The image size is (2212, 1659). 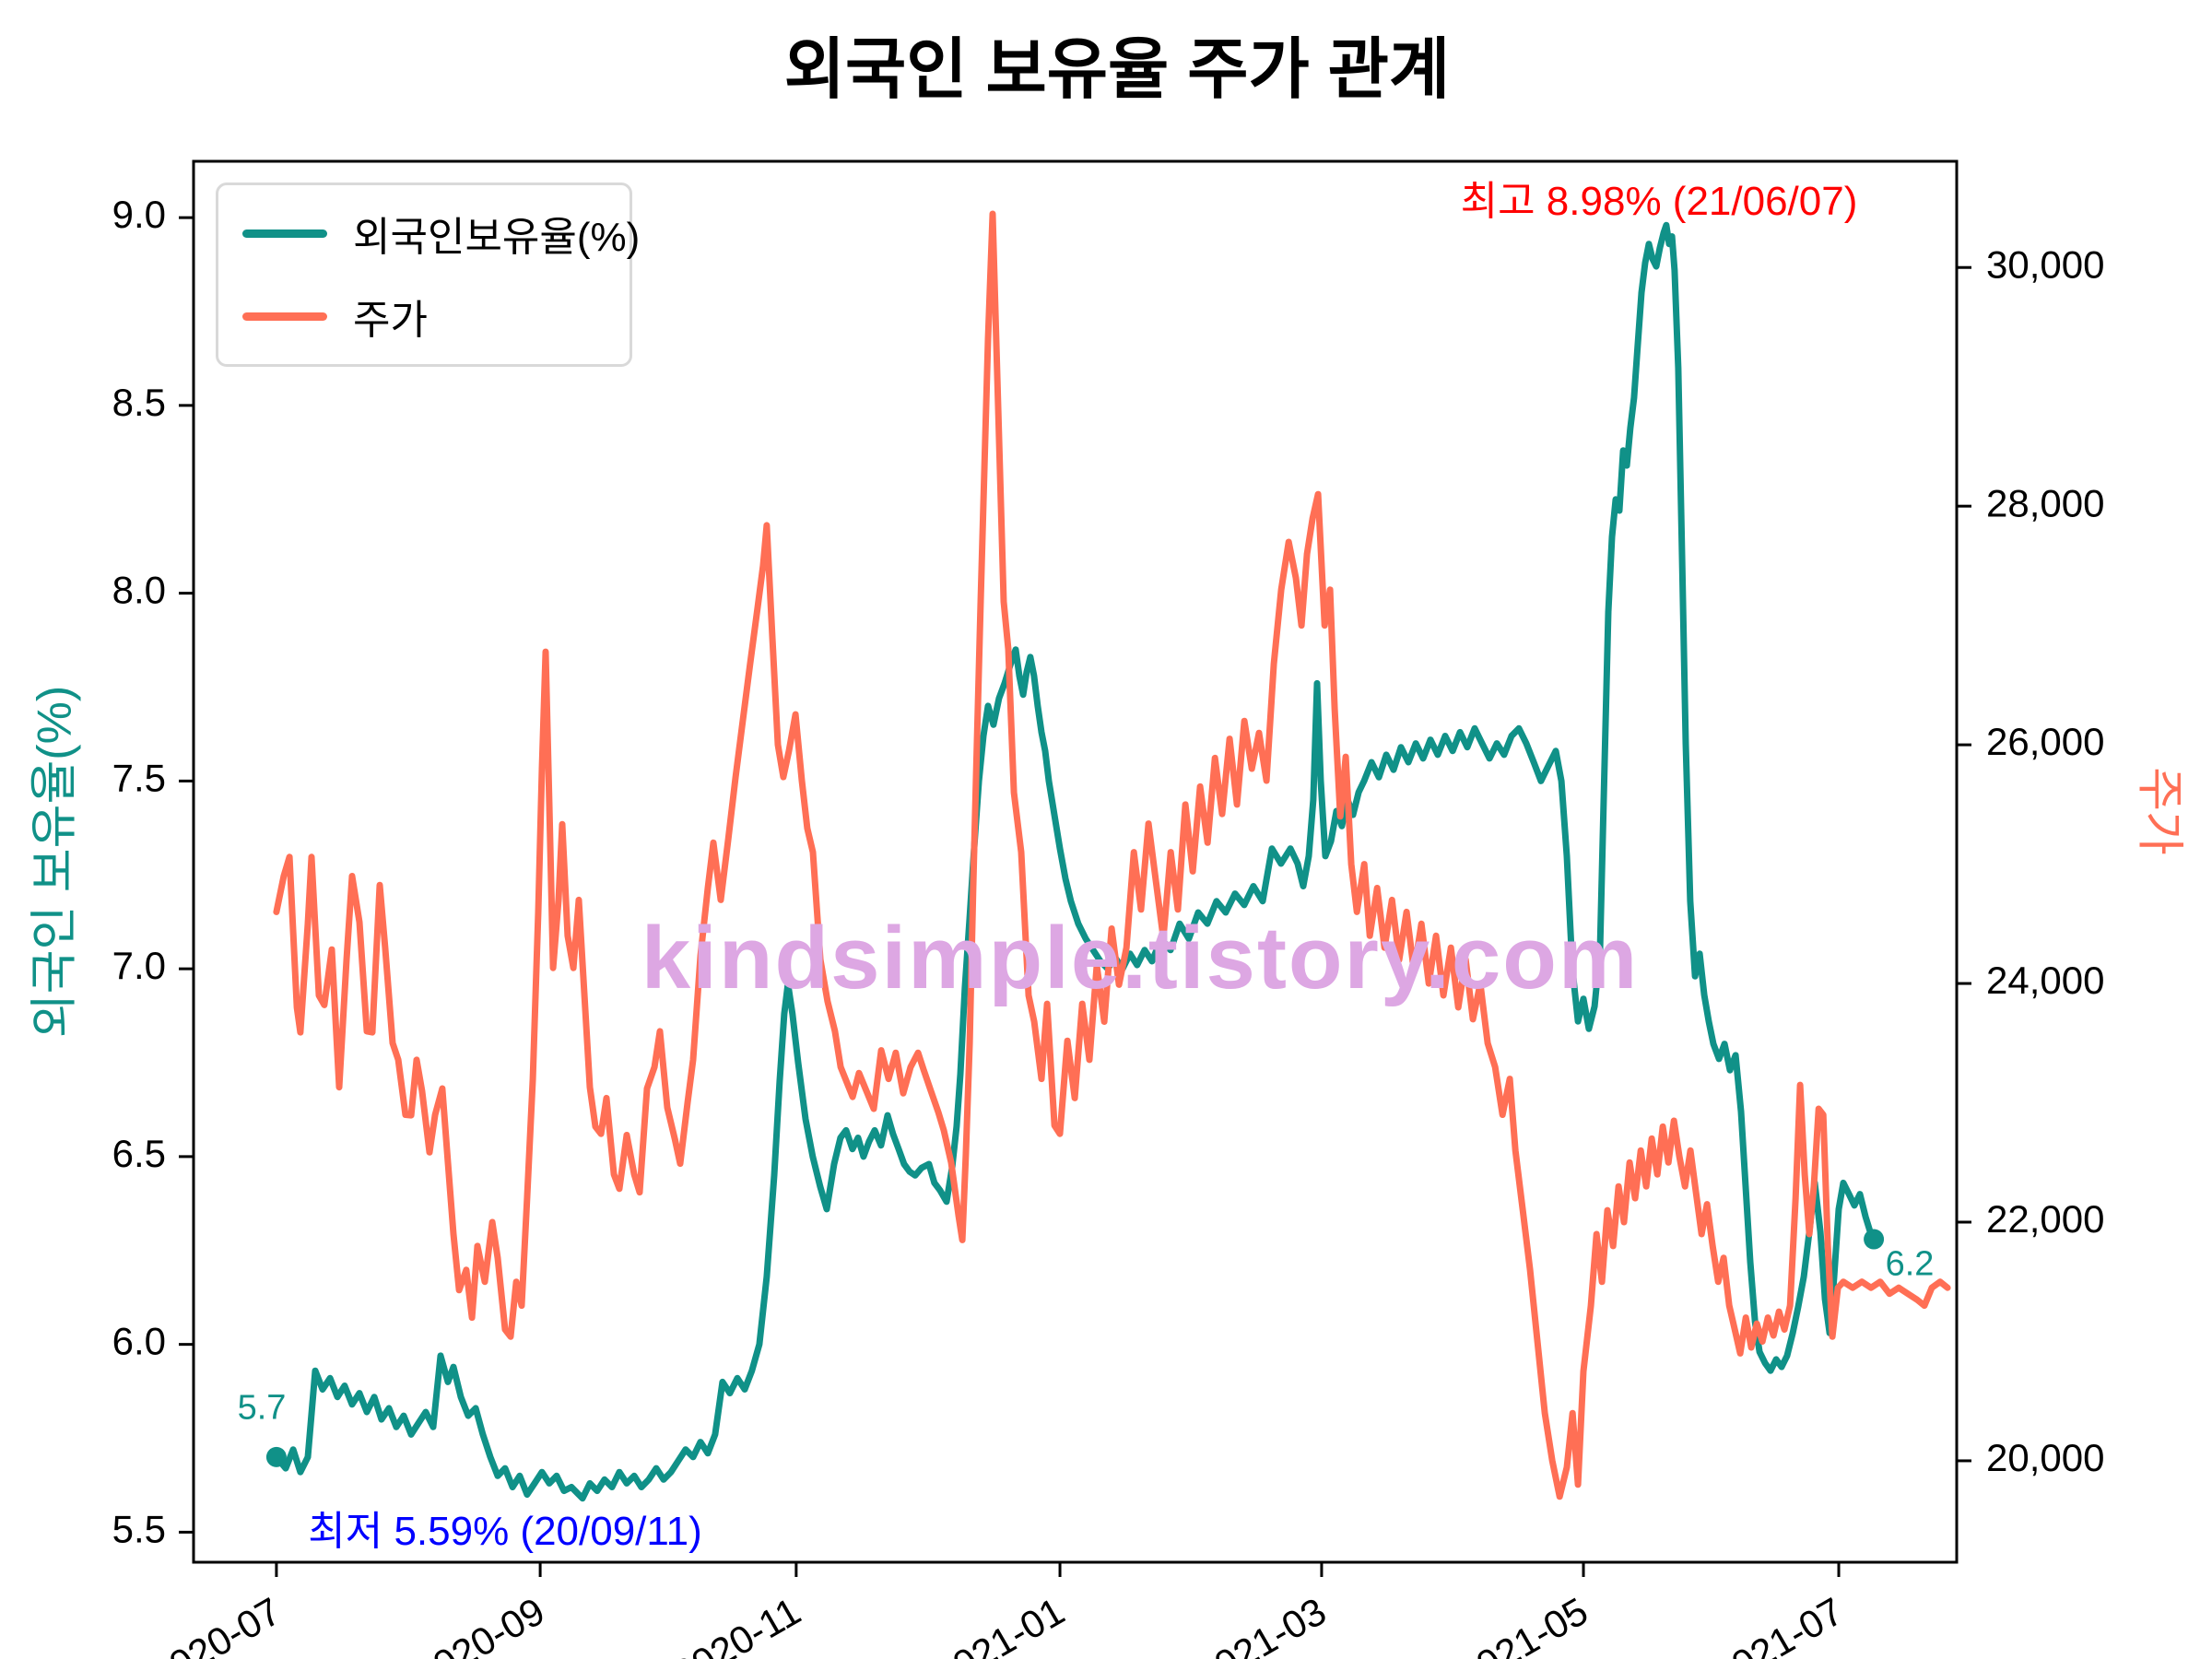 I want to click on legend-item-foreign-ownership: 외국인보유율(%), so click(x=441, y=233).